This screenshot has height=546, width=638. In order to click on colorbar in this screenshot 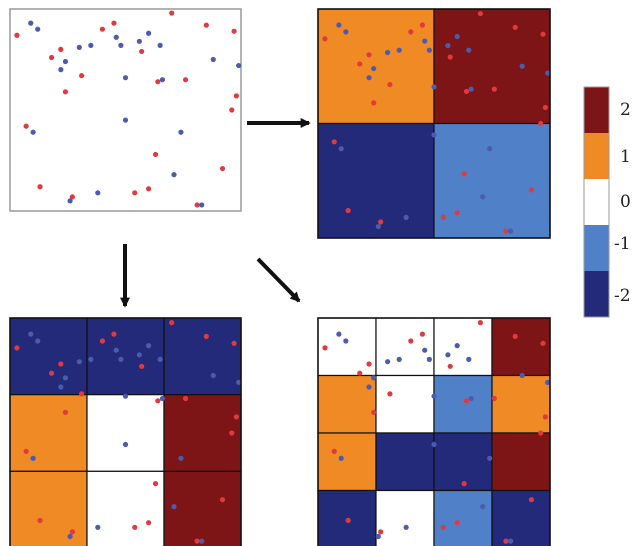, I will do `click(596, 202)`.